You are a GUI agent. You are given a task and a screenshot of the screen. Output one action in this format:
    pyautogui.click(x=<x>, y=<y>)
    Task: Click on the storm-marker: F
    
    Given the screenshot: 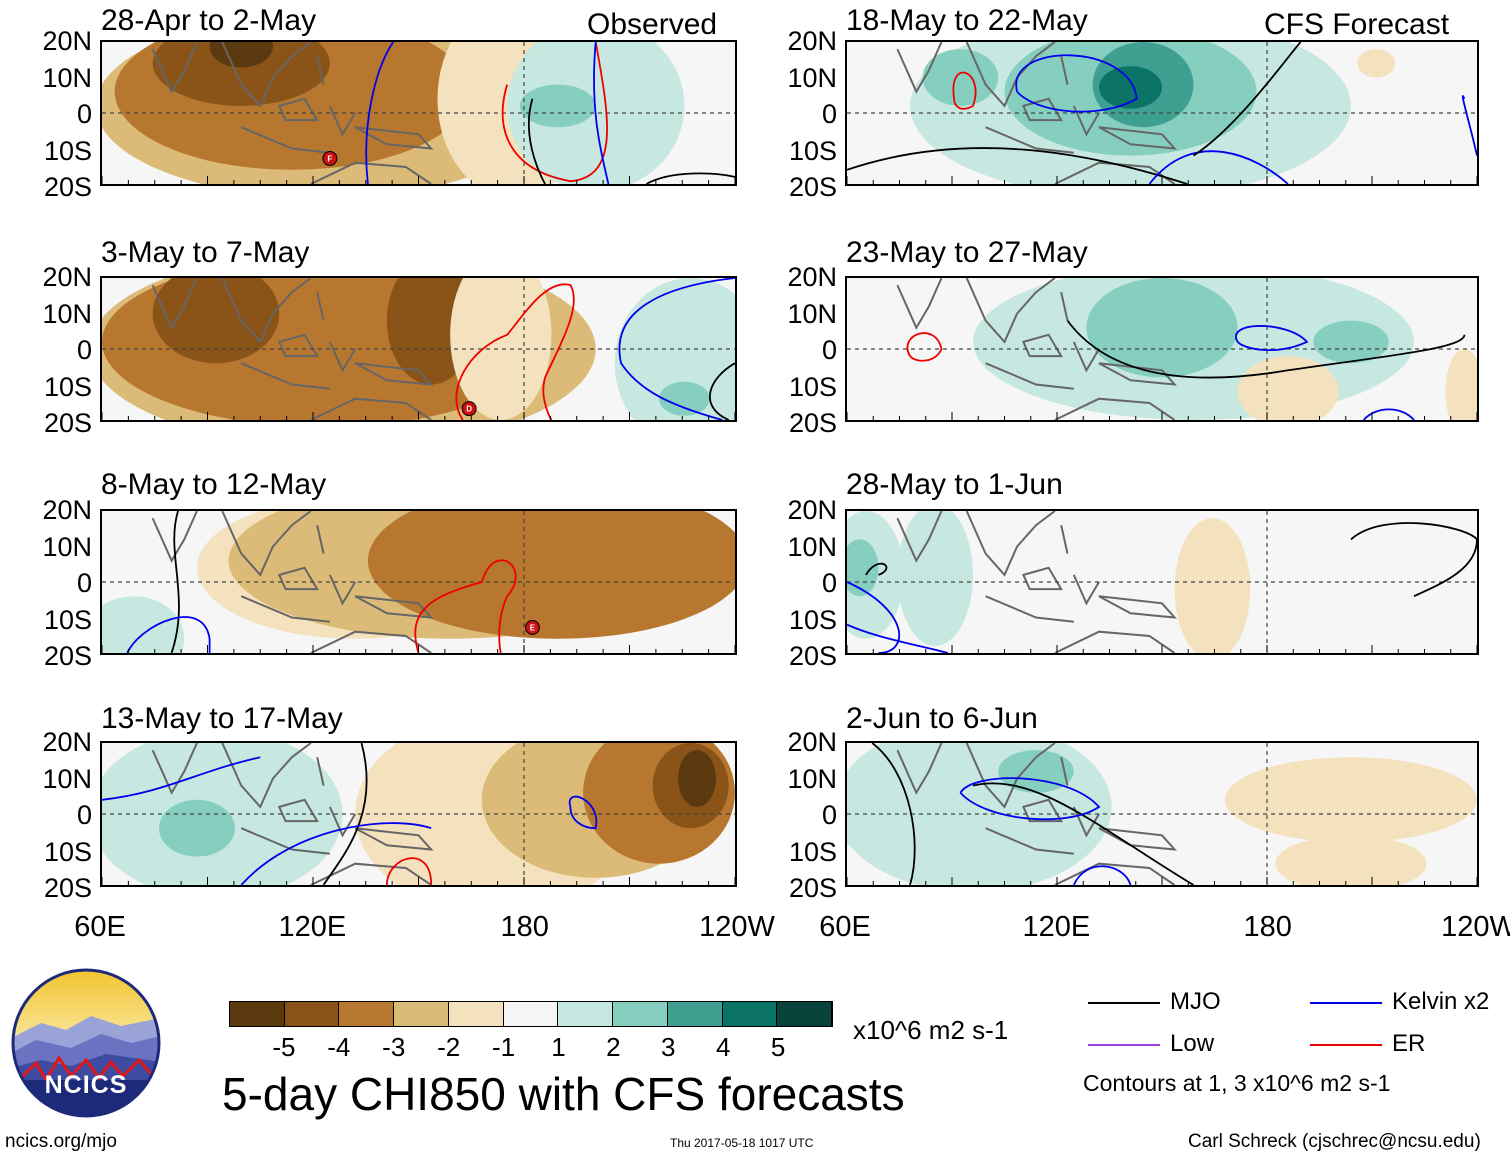 What is the action you would take?
    pyautogui.click(x=330, y=158)
    